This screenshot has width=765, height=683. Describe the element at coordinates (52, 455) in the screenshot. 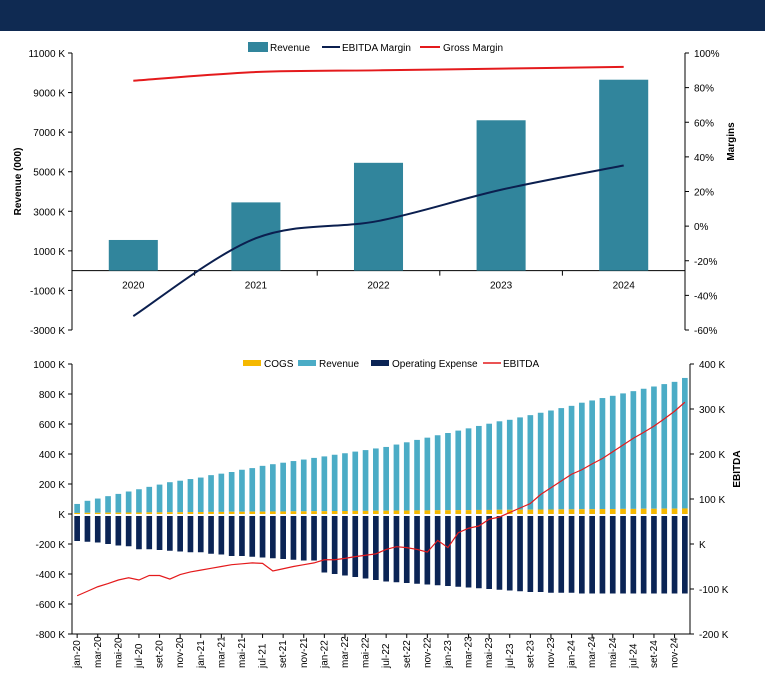

I see `bottom-left-tick-label: 400 K` at that location.